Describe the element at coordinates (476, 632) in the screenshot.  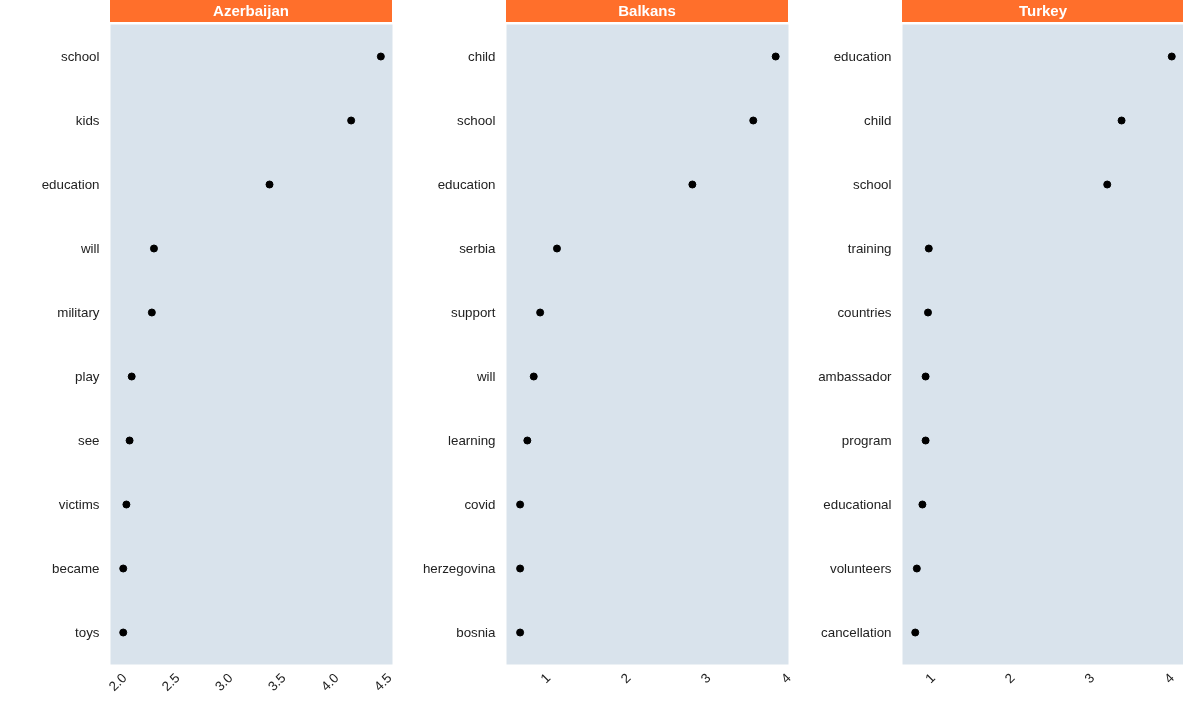
I see `y-tick-label: bosnia` at that location.